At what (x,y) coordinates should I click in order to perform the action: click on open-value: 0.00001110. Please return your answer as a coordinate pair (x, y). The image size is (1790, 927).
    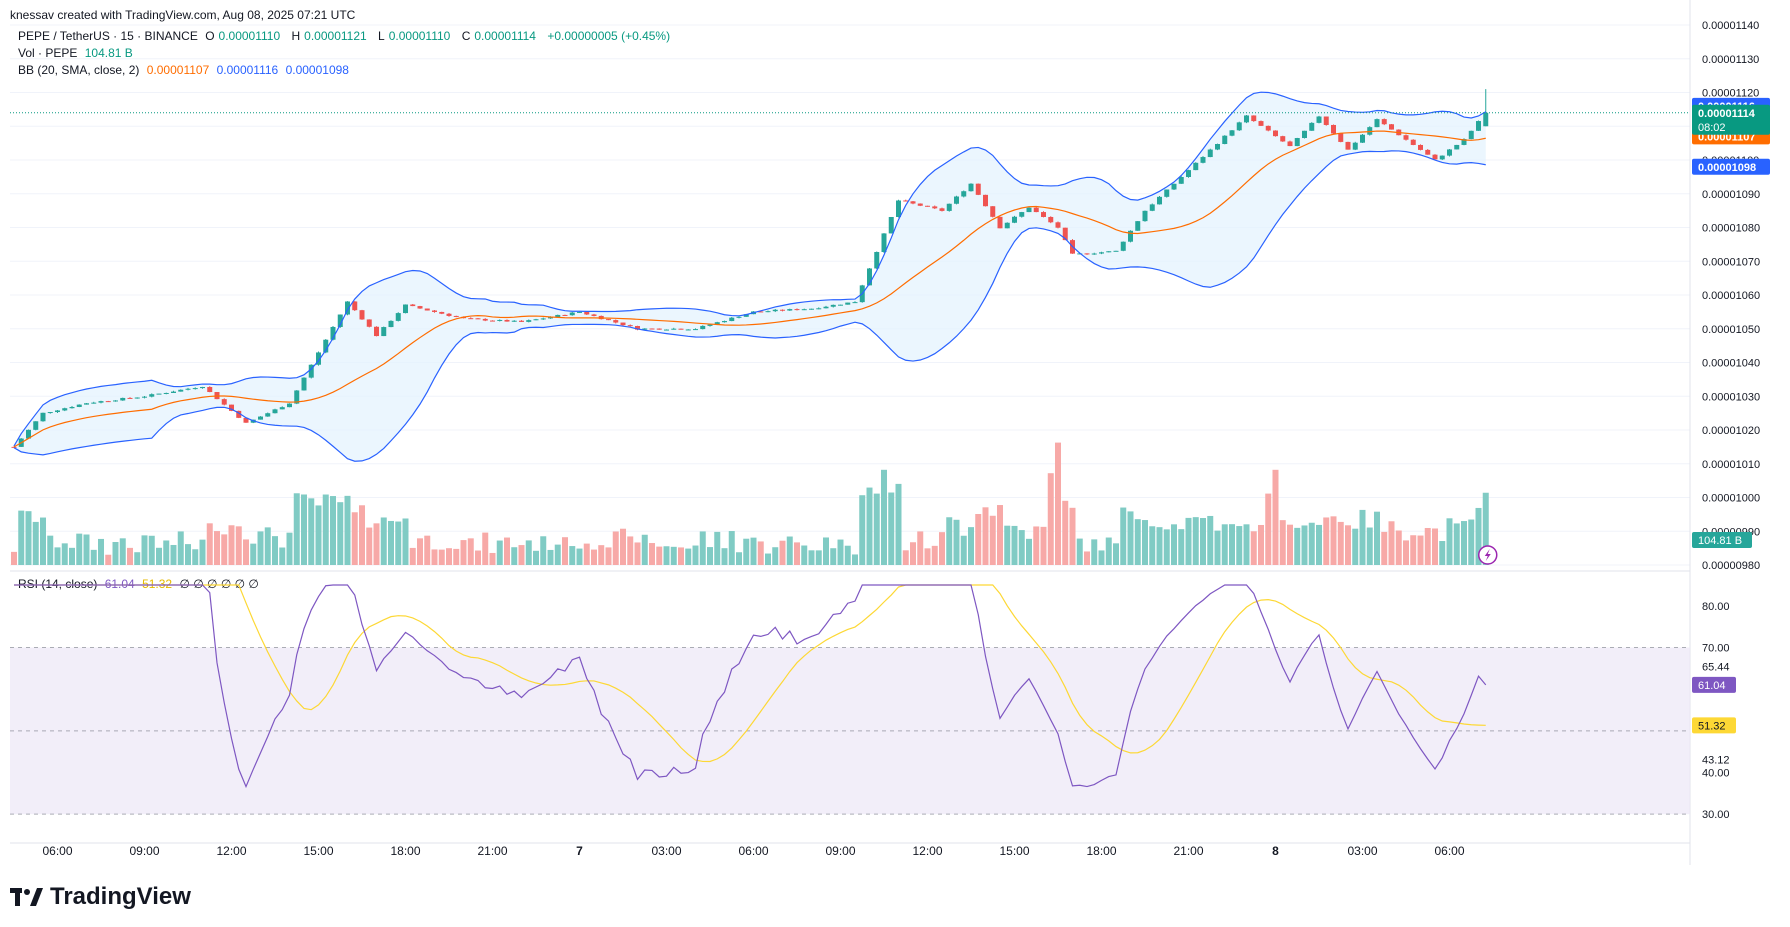
    Looking at the image, I should click on (249, 36).